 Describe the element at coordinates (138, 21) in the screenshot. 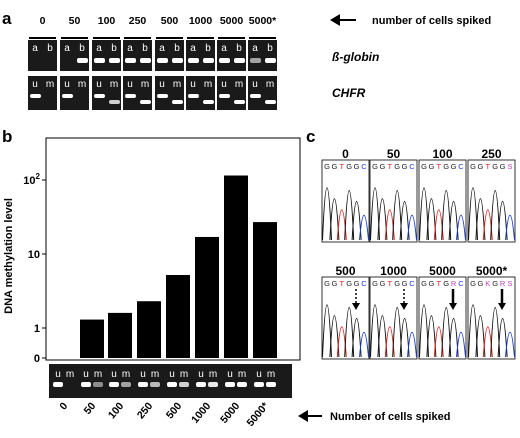

I see `column-label: 250` at that location.